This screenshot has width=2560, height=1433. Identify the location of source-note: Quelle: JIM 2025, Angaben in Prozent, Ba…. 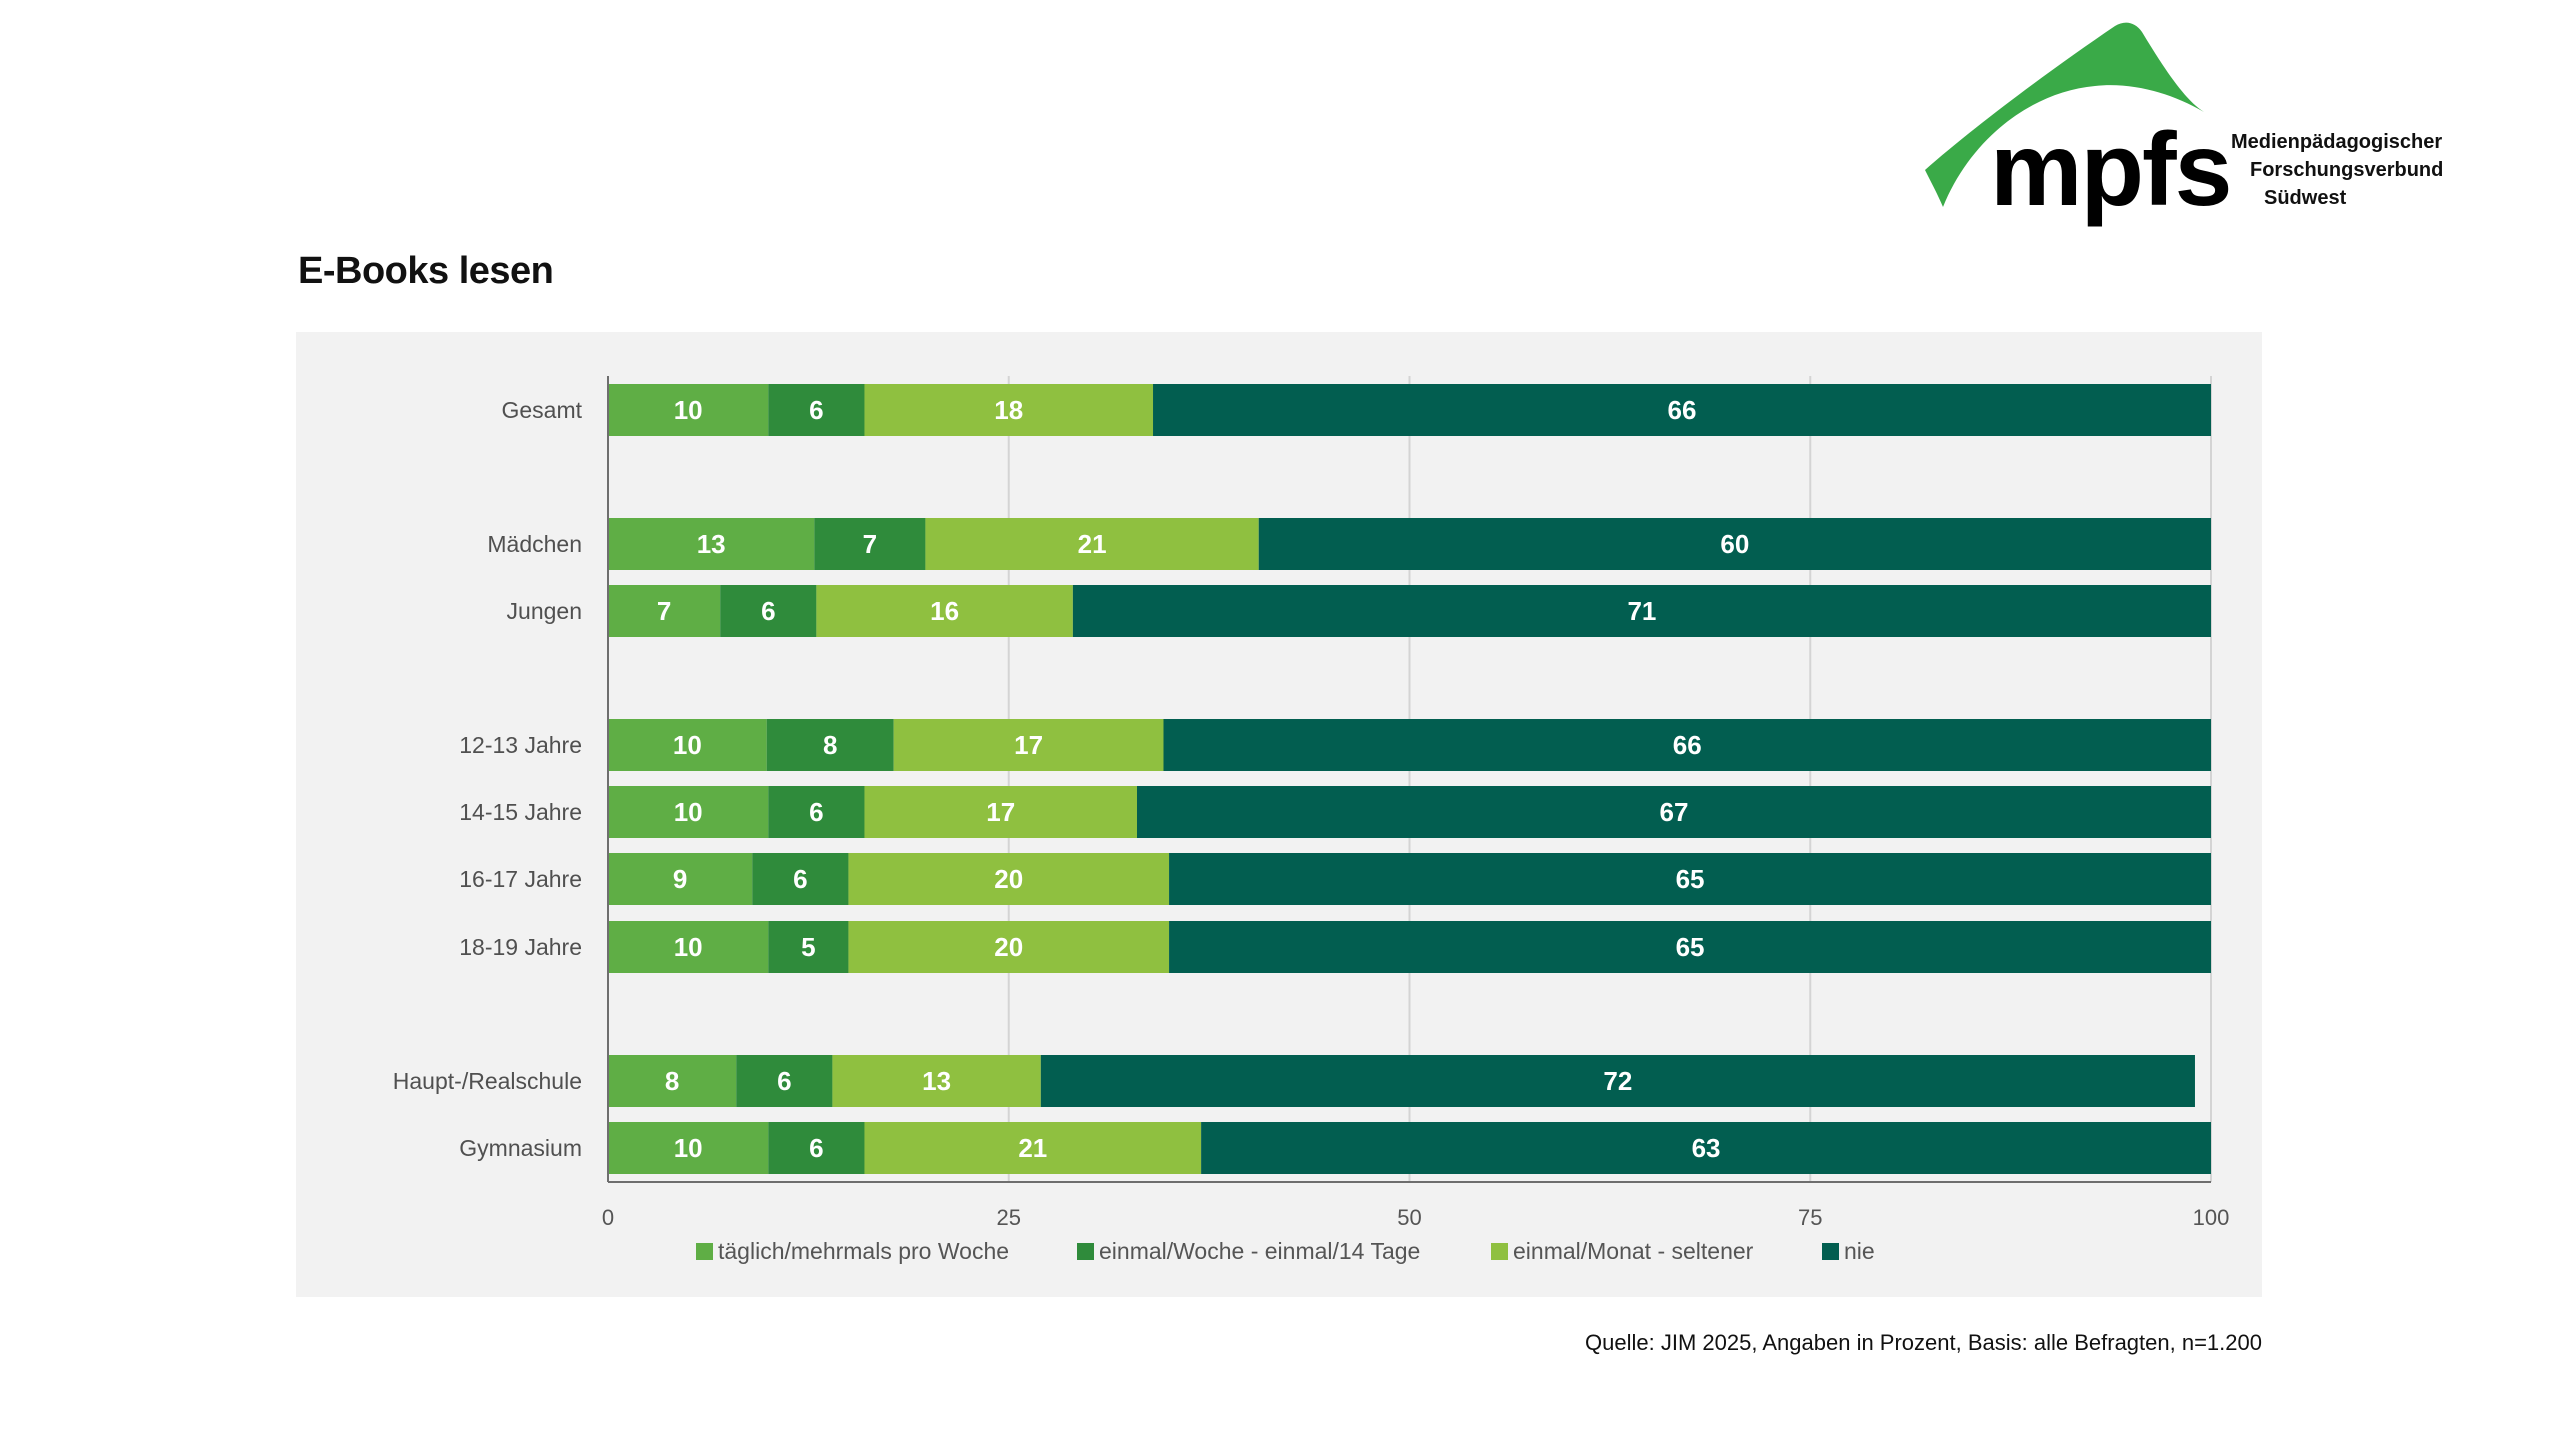
(1923, 1342).